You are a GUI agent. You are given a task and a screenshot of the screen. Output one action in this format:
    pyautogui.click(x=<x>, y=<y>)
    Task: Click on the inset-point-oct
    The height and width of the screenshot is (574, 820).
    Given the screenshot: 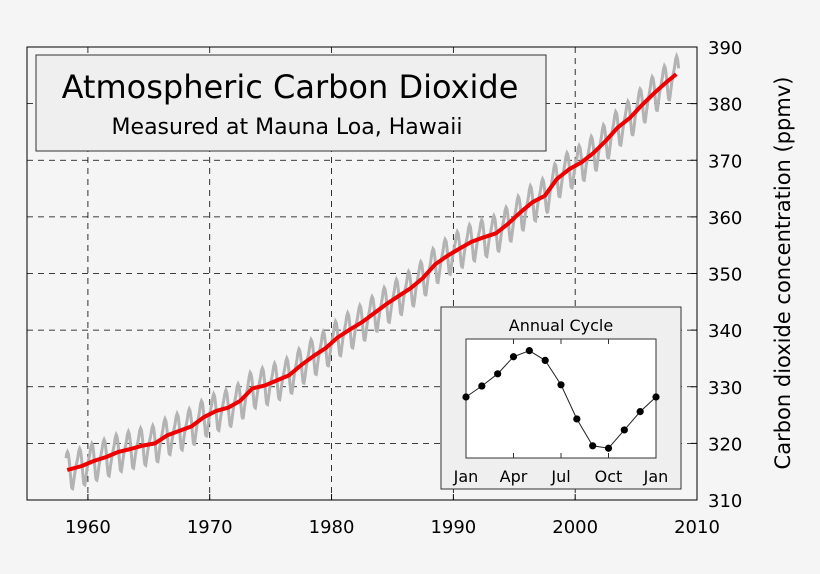 What is the action you would take?
    pyautogui.click(x=608, y=448)
    